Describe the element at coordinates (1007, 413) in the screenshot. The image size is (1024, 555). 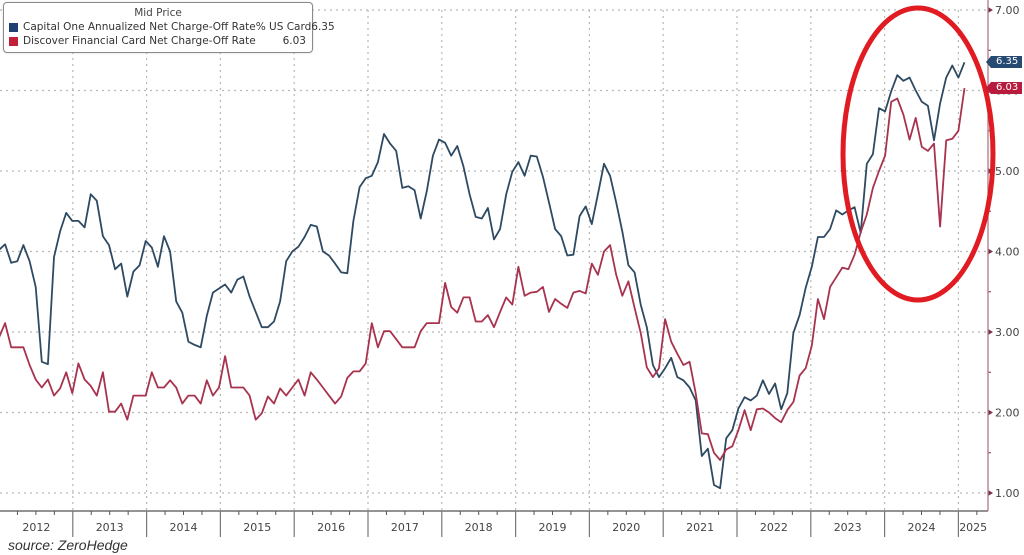
I see `y-tick-label: 2.00` at that location.